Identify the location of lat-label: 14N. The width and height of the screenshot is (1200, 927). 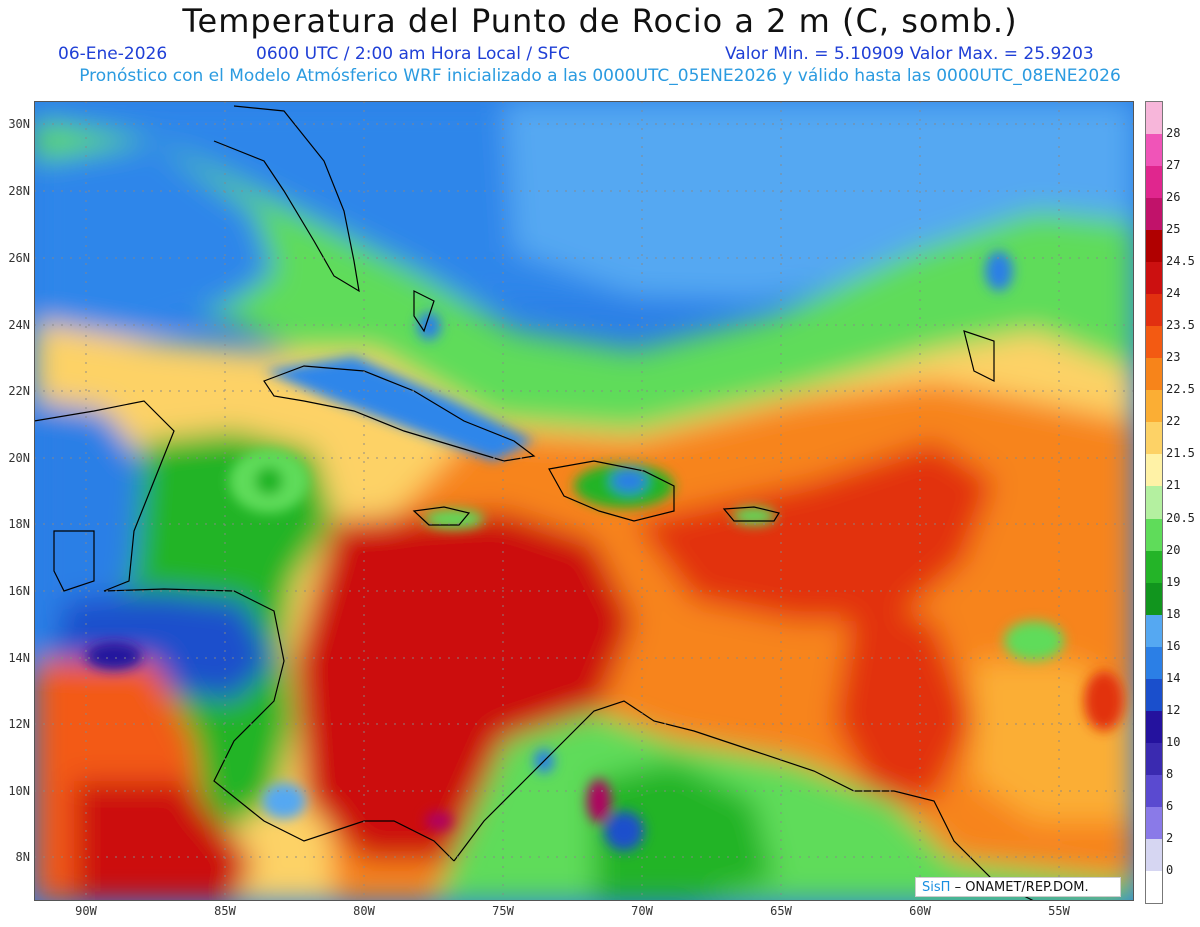
(19, 658).